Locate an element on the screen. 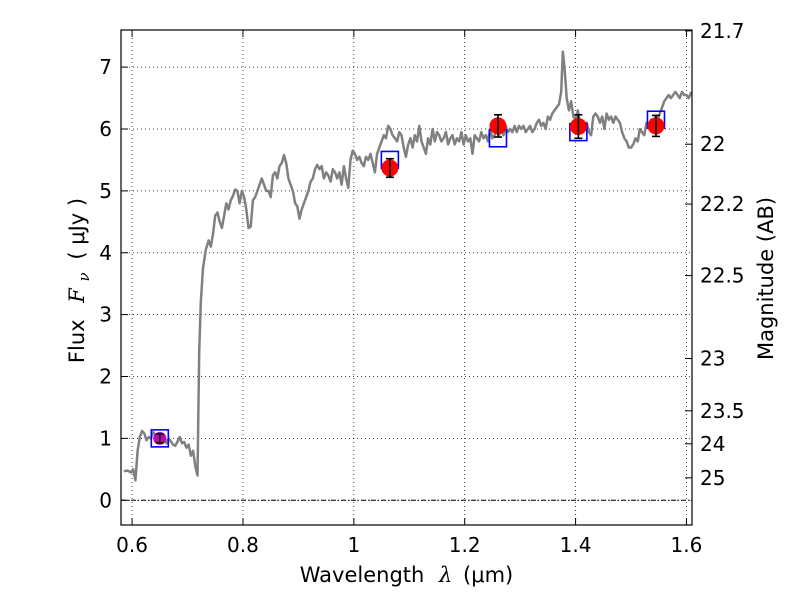 The image size is (800, 600). y-axis-title: Flux F ν ( μJy ) is located at coordinates (79, 280).